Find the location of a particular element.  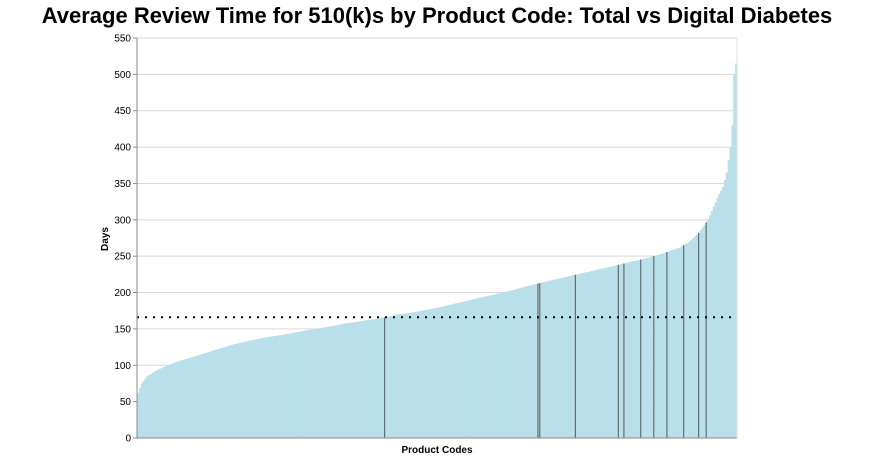

y-tick-label: 350 is located at coordinates (122, 184).